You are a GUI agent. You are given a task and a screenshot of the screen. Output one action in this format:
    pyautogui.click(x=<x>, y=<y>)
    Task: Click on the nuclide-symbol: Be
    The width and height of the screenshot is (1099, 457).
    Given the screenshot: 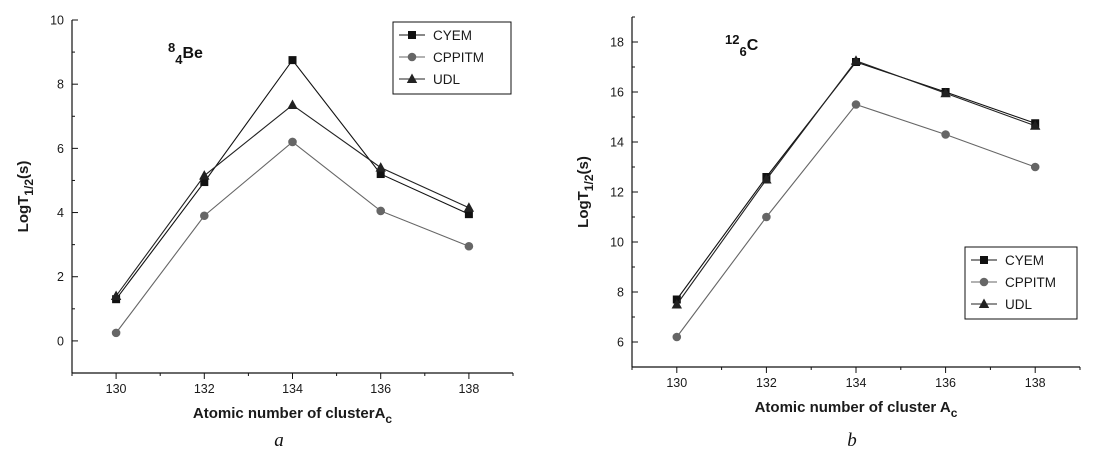 What is the action you would take?
    pyautogui.click(x=192, y=53)
    